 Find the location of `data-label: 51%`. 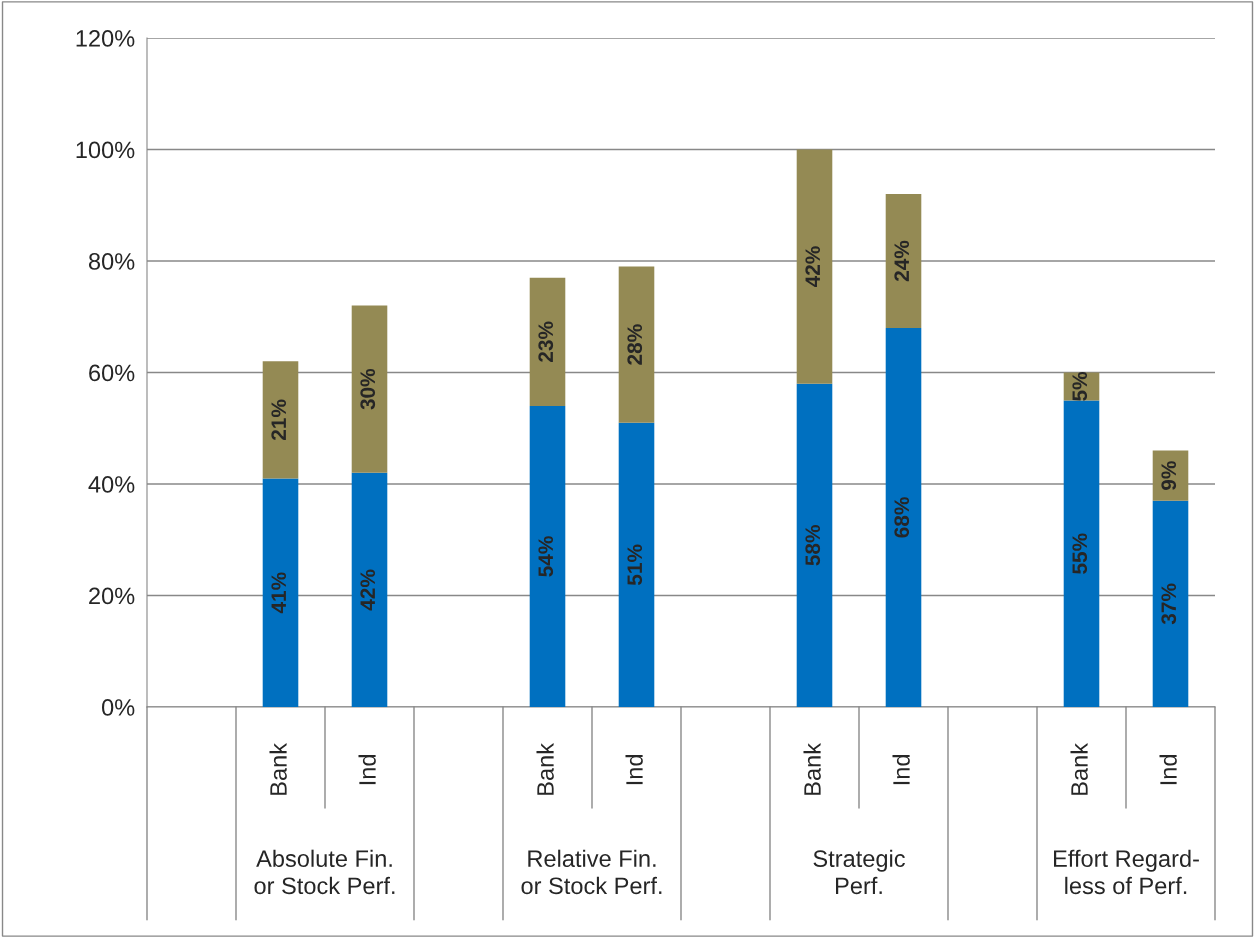

data-label: 51% is located at coordinates (635, 565).